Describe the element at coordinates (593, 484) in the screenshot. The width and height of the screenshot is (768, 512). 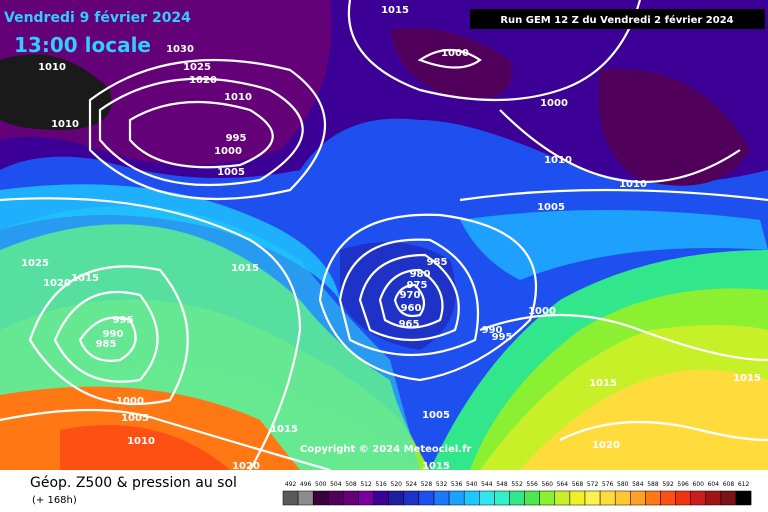
I see `scale-label: 572` at that location.